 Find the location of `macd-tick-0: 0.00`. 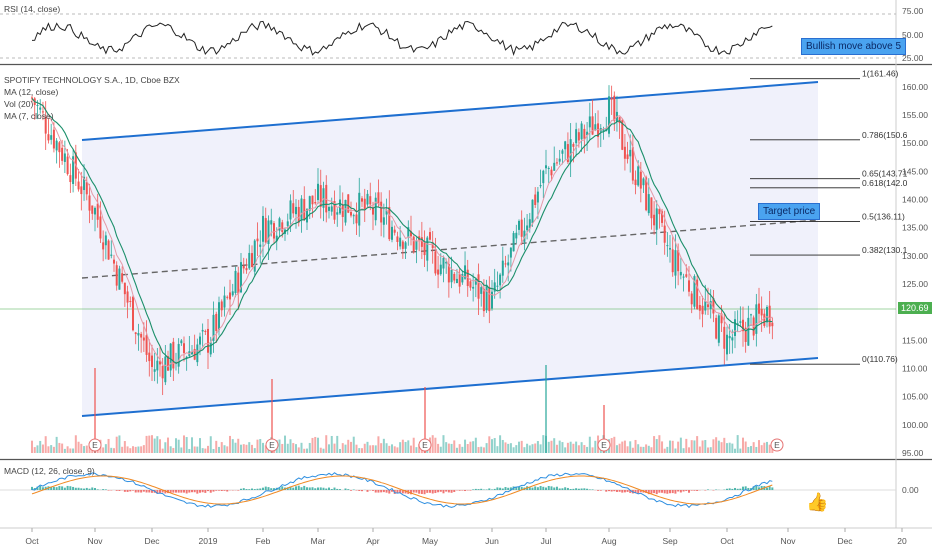

macd-tick-0: 0.00 is located at coordinates (910, 490).